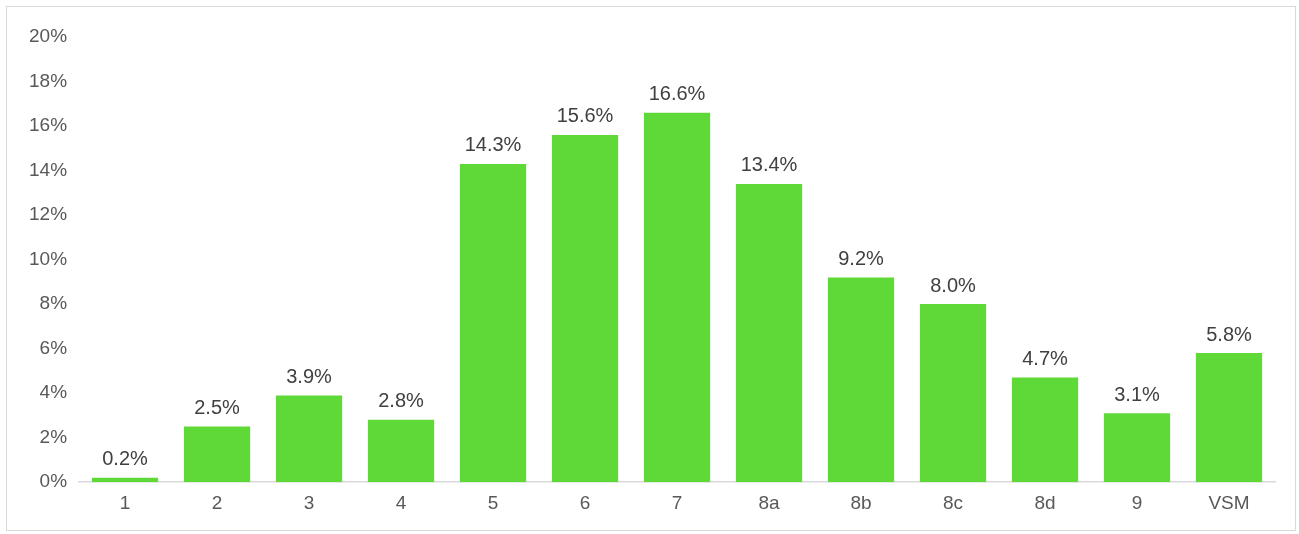 The width and height of the screenshot is (1299, 534). What do you see at coordinates (585, 115) in the screenshot?
I see `data-label: 15.6%` at bounding box center [585, 115].